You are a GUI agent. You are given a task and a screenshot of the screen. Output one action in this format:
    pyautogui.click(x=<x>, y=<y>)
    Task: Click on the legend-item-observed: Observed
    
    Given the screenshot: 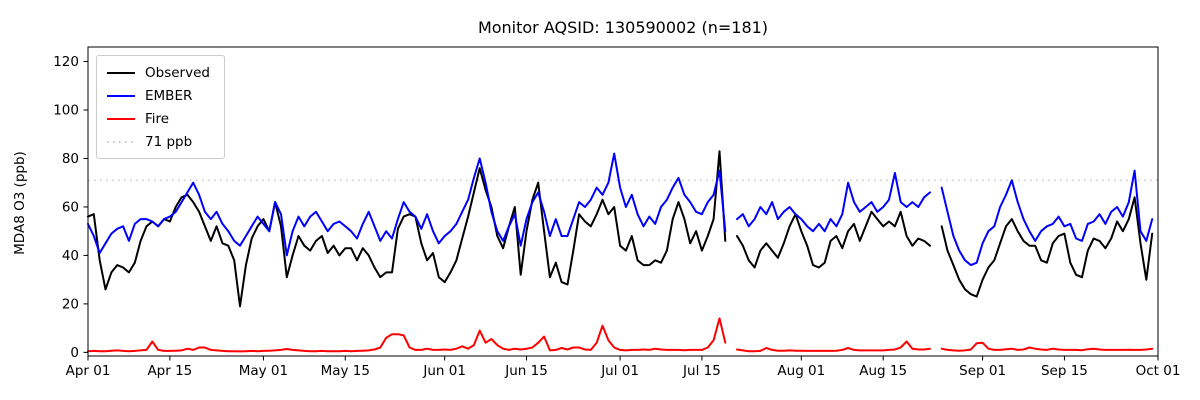 What is the action you would take?
    pyautogui.click(x=158, y=72)
    